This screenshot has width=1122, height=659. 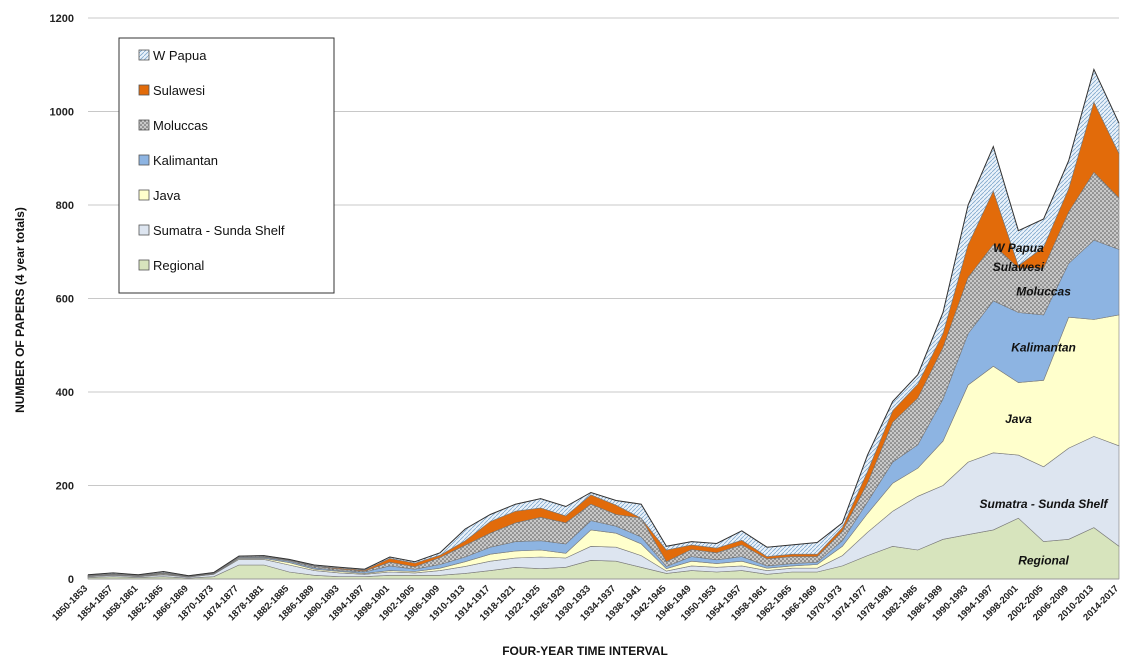 What do you see at coordinates (65, 393) in the screenshot?
I see `y-tick-label: 400` at bounding box center [65, 393].